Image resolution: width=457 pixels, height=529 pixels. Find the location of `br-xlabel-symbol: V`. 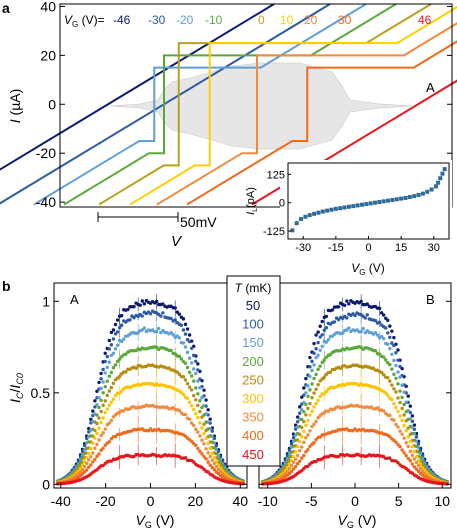

br-xlabel-symbol: V is located at coordinates (343, 520).